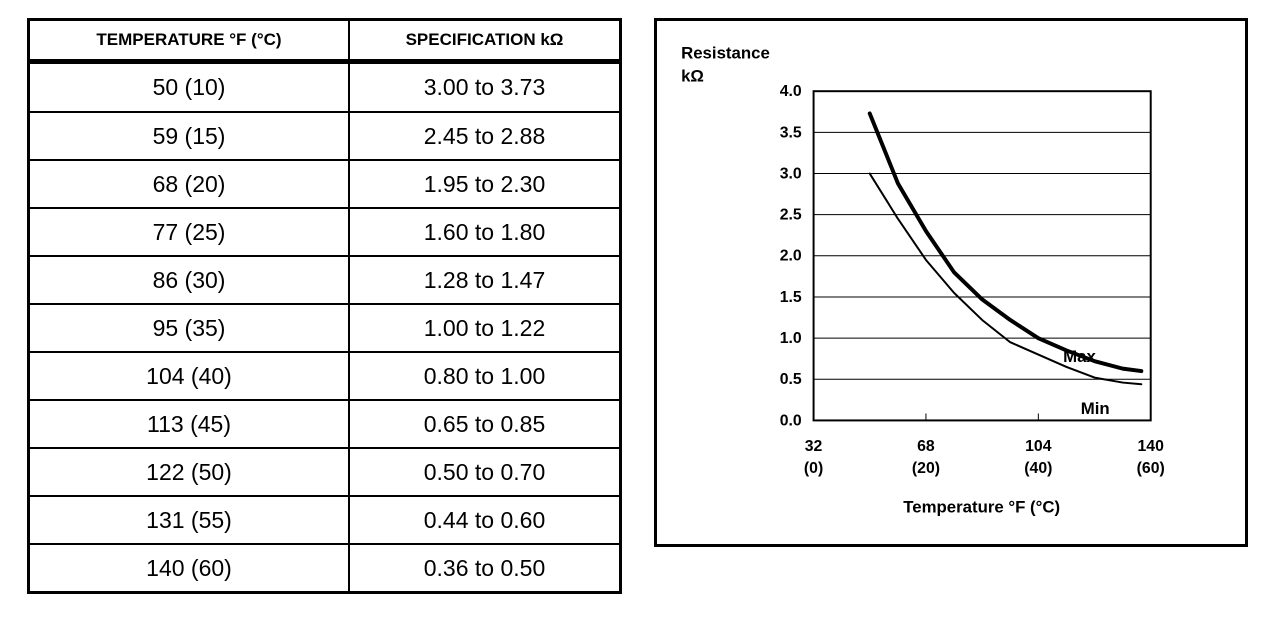 This screenshot has height=632, width=1280. What do you see at coordinates (981, 506) in the screenshot?
I see `x-axis-title: Temperature °F (°C)` at bounding box center [981, 506].